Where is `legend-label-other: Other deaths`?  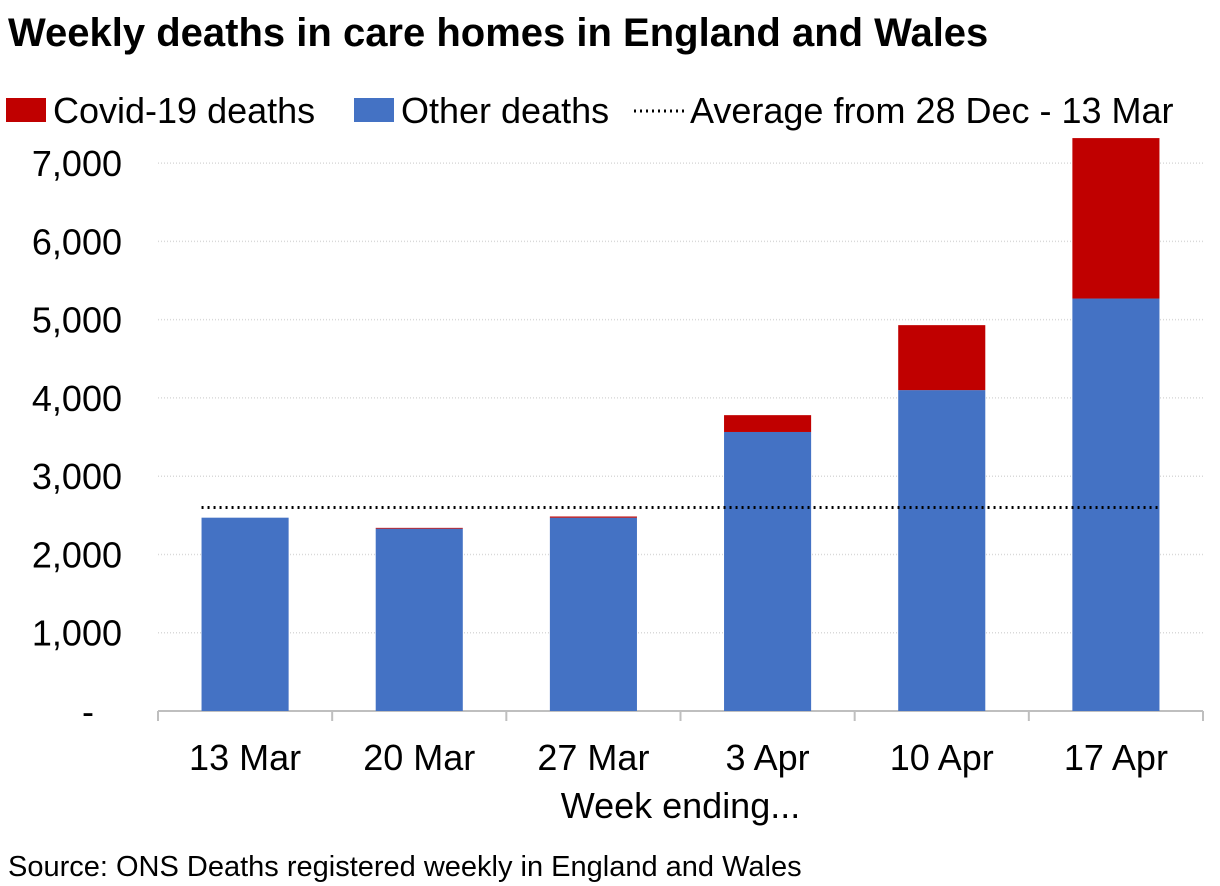
legend-label-other: Other deaths is located at coordinates (505, 110).